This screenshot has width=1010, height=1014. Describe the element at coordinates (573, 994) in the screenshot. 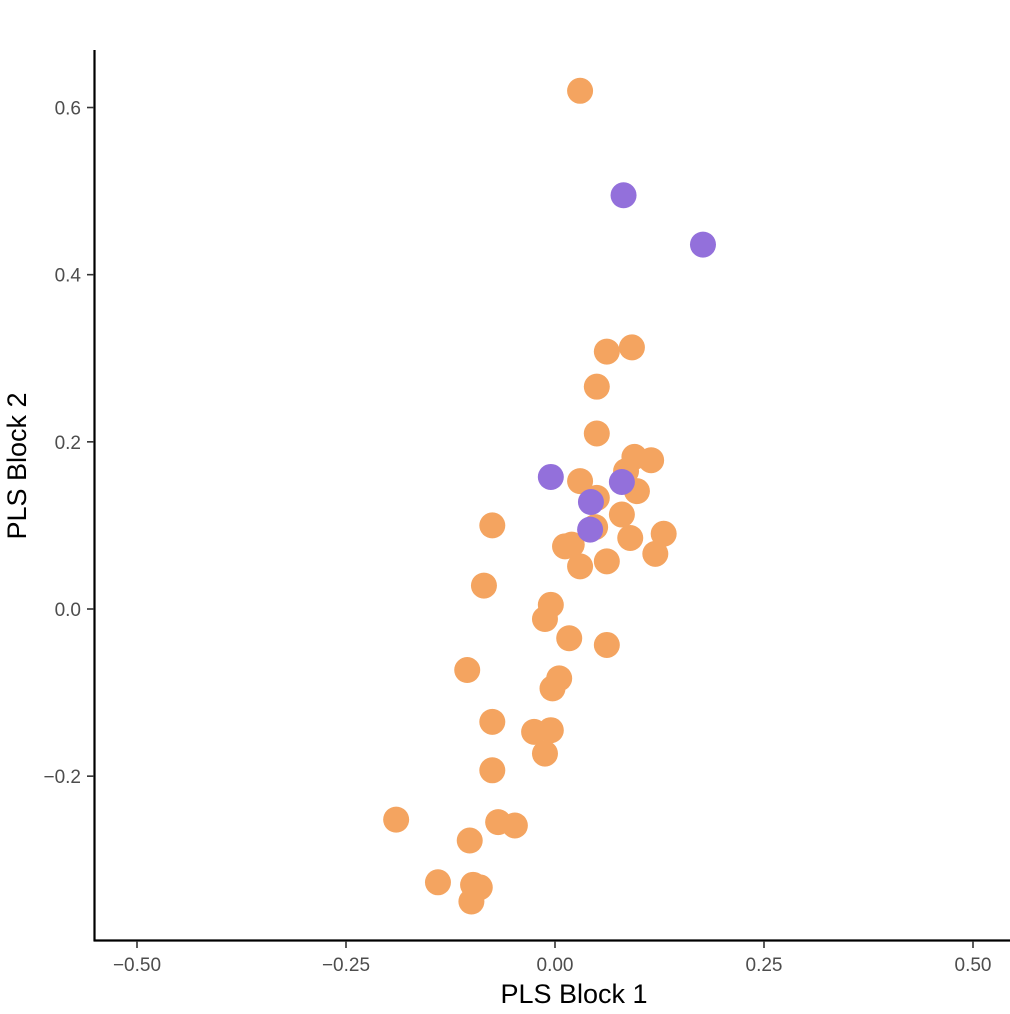

I see `x-axis-title: PLS Block 1` at that location.